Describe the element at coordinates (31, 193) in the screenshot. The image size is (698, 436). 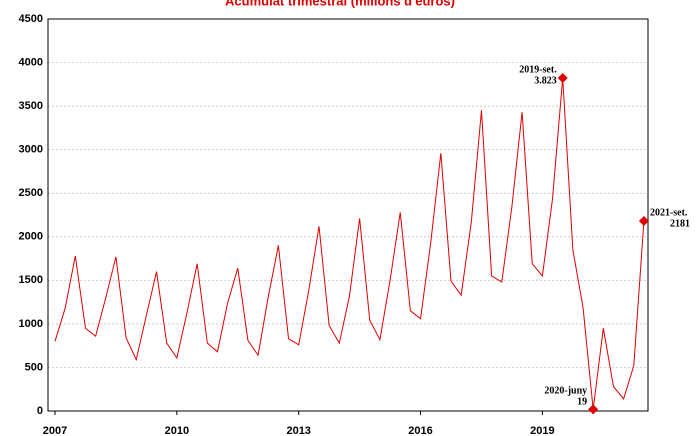
I see `y-tick-label: 2500` at that location.